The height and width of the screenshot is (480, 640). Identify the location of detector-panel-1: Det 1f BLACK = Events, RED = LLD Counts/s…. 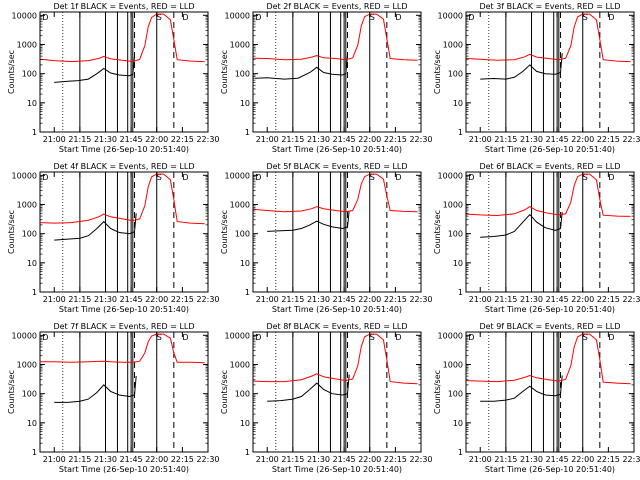
(113, 78).